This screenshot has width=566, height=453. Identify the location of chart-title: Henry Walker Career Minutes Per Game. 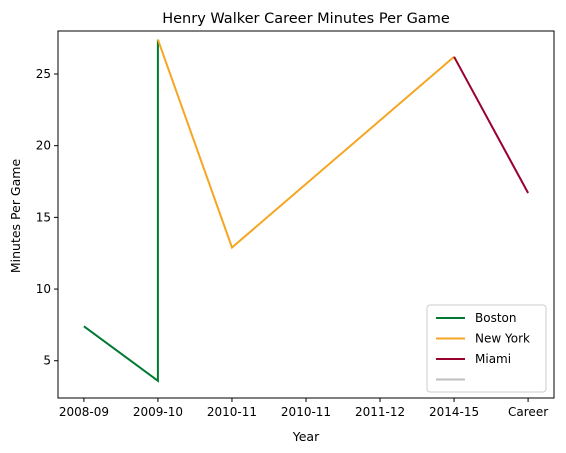
(306, 19).